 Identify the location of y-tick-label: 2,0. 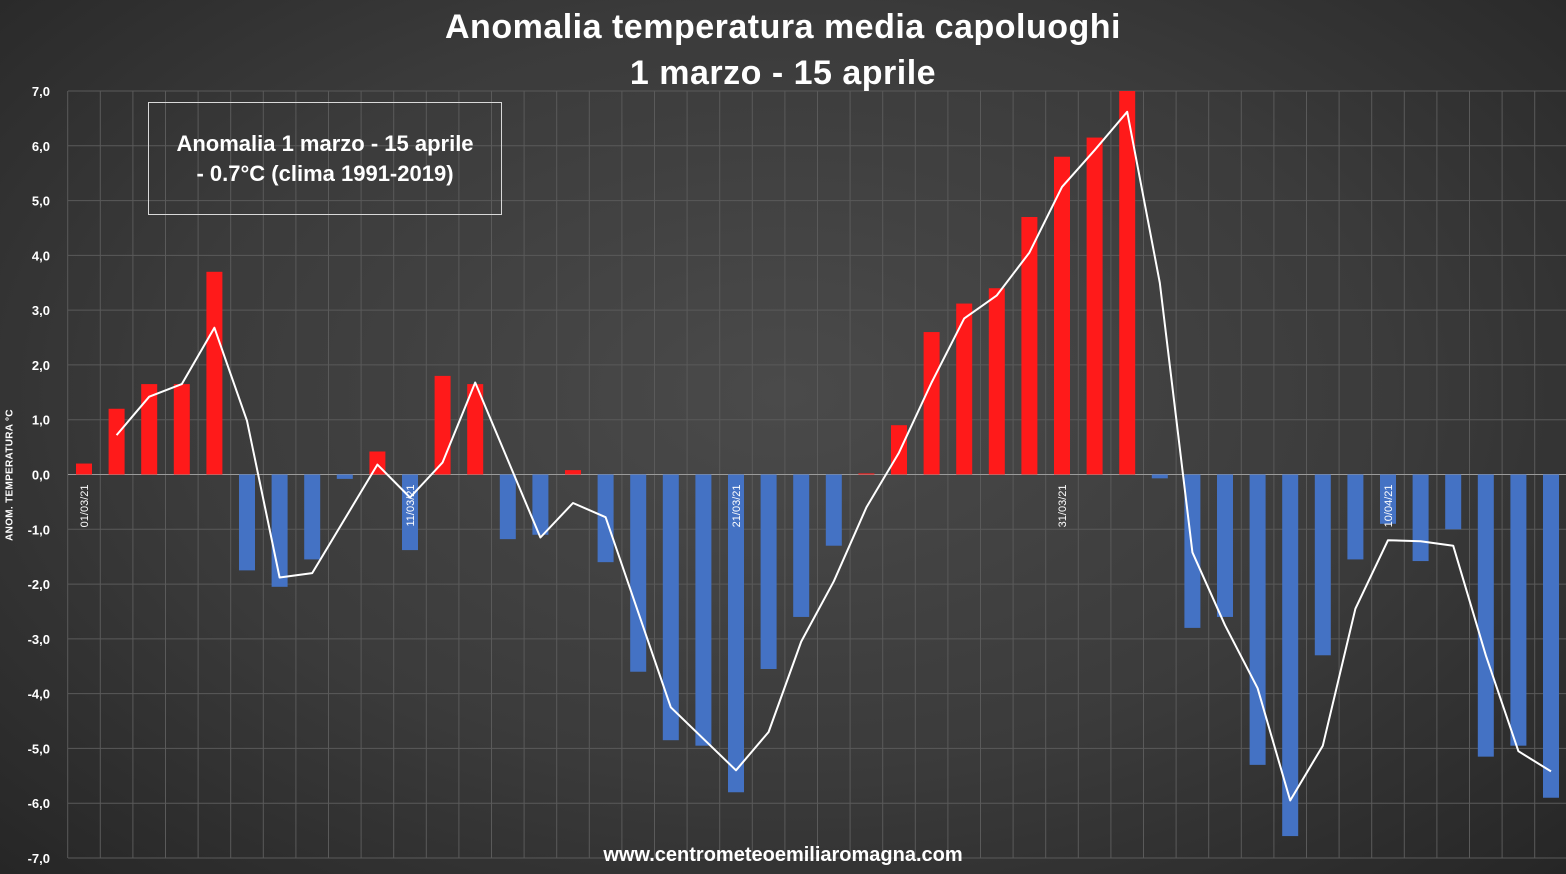
(41, 365).